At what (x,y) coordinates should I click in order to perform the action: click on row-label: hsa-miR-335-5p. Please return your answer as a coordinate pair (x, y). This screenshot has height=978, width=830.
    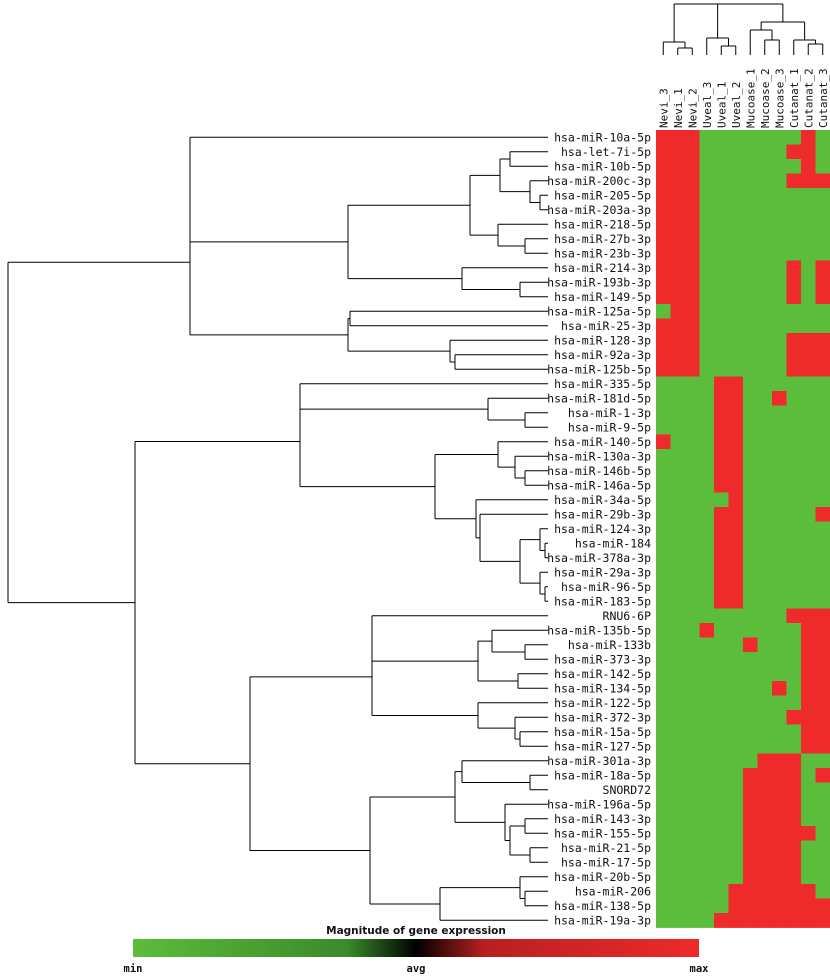
    Looking at the image, I should click on (602, 384).